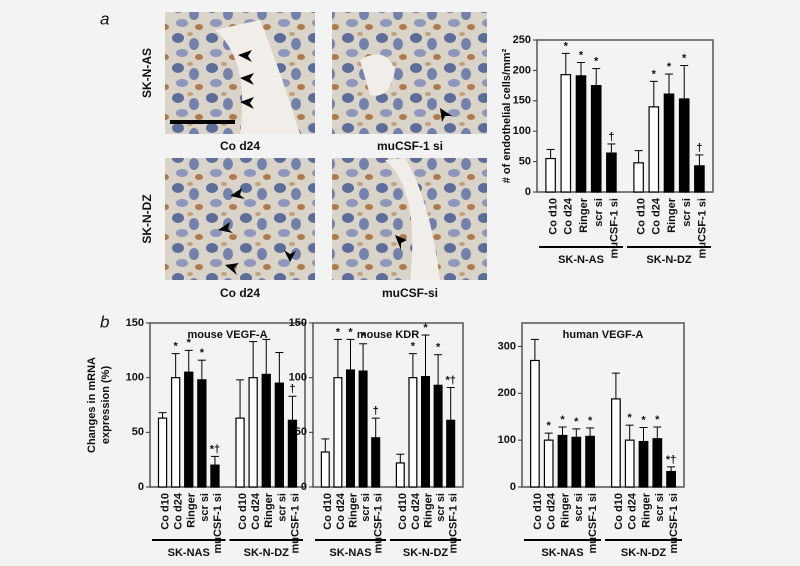 The height and width of the screenshot is (566, 800). I want to click on micrograph, so click(240, 219).